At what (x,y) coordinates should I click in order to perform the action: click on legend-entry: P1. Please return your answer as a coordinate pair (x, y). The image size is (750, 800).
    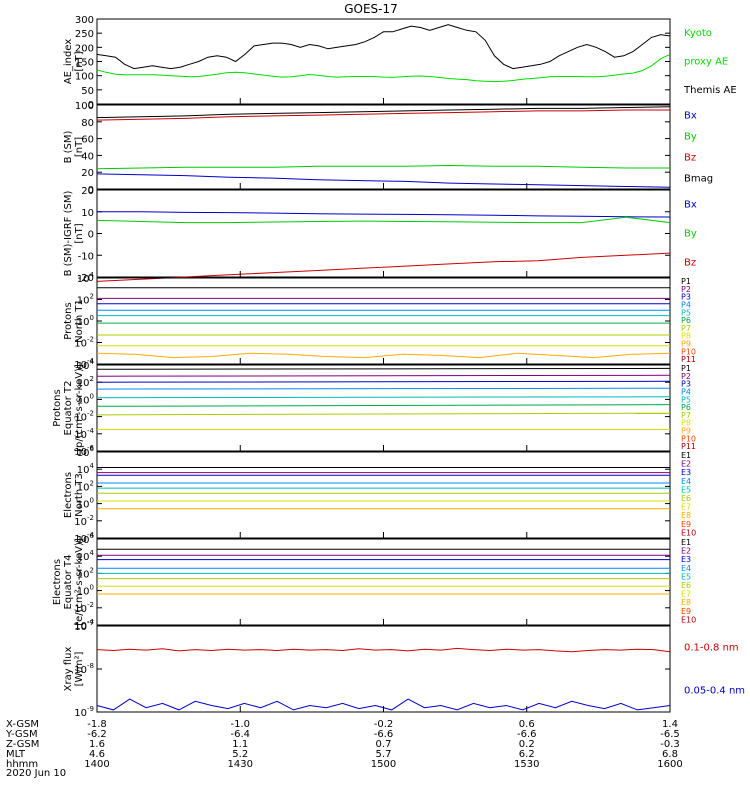
    Looking at the image, I should click on (686, 368).